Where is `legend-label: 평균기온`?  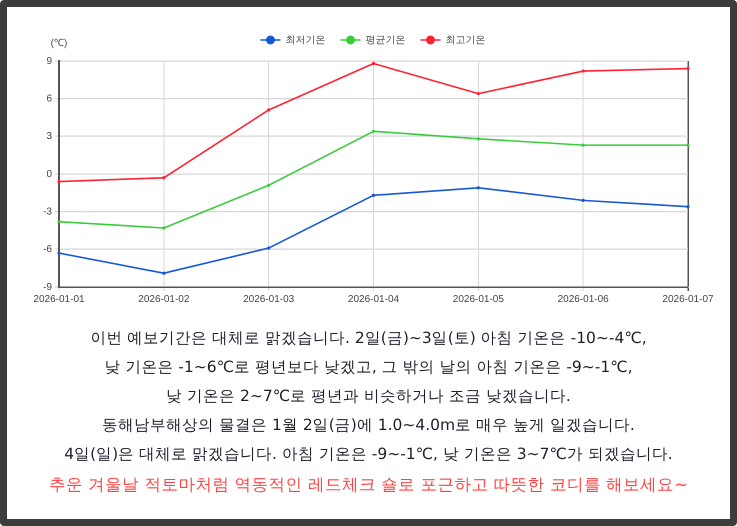
legend-label: 평균기온 is located at coordinates (386, 40).